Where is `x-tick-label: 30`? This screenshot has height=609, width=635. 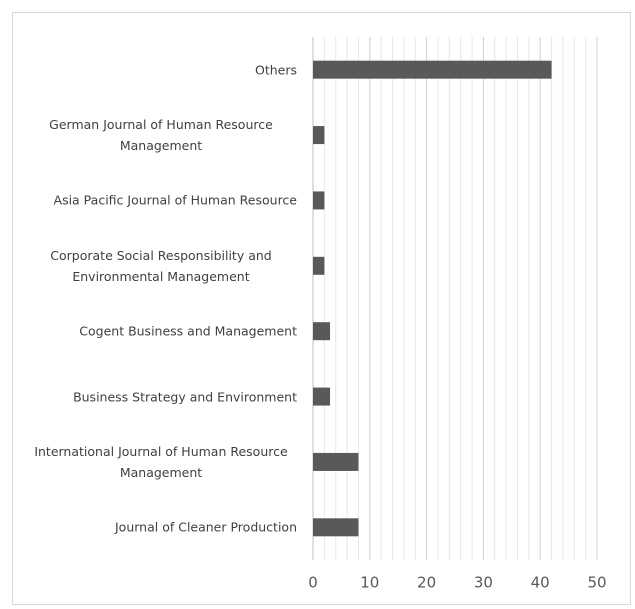
x-tick-label: 30 is located at coordinates (483, 583).